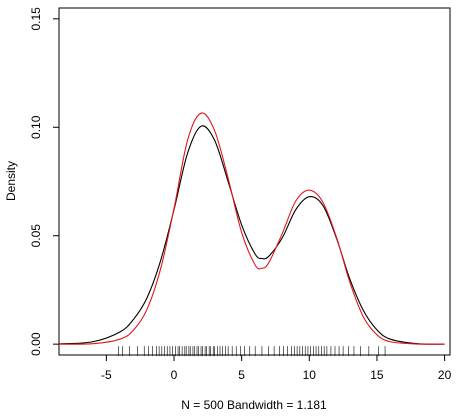  I want to click on x-tick-label: 0, so click(174, 375).